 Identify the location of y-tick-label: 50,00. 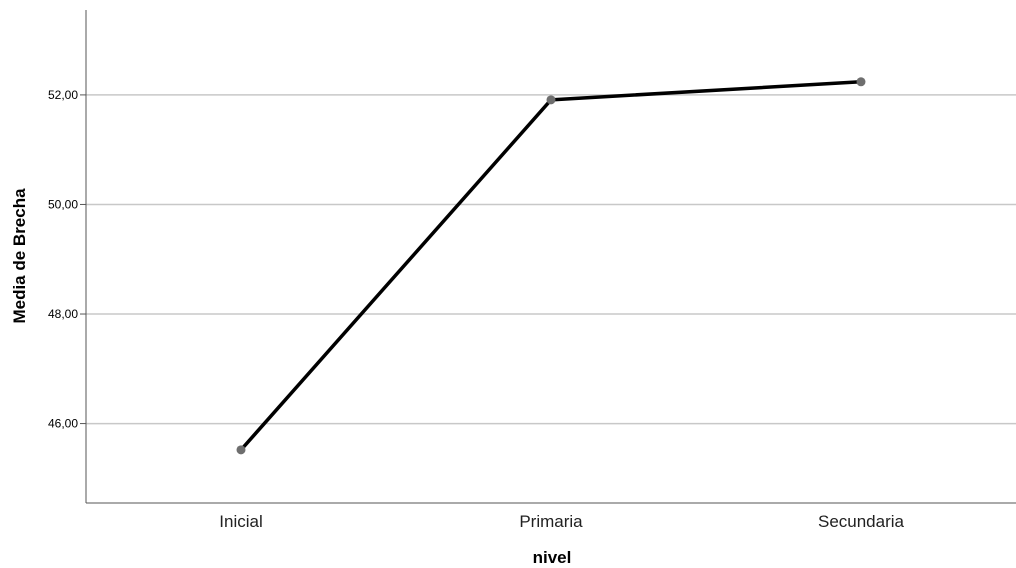
(63, 204).